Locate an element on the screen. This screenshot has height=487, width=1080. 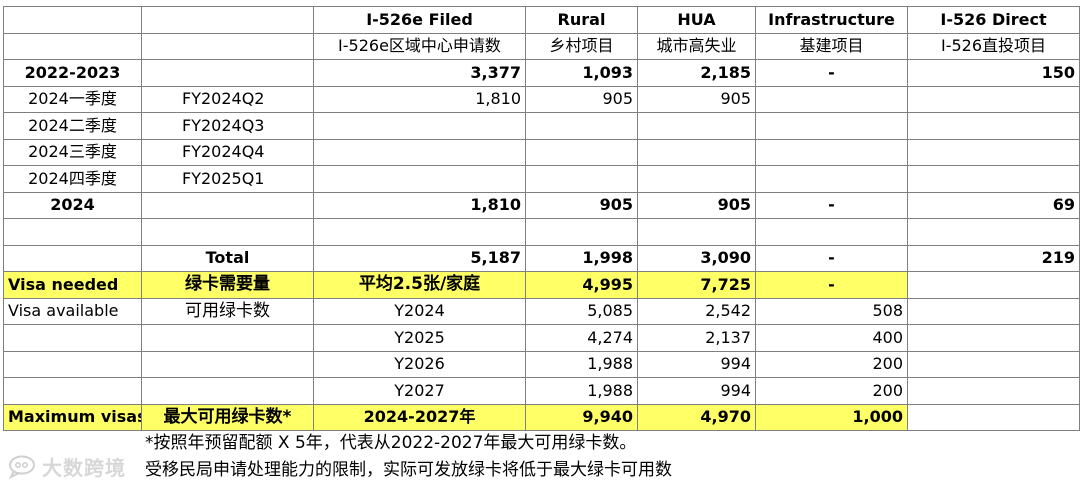
row-label: Visa available is located at coordinates (72, 311).